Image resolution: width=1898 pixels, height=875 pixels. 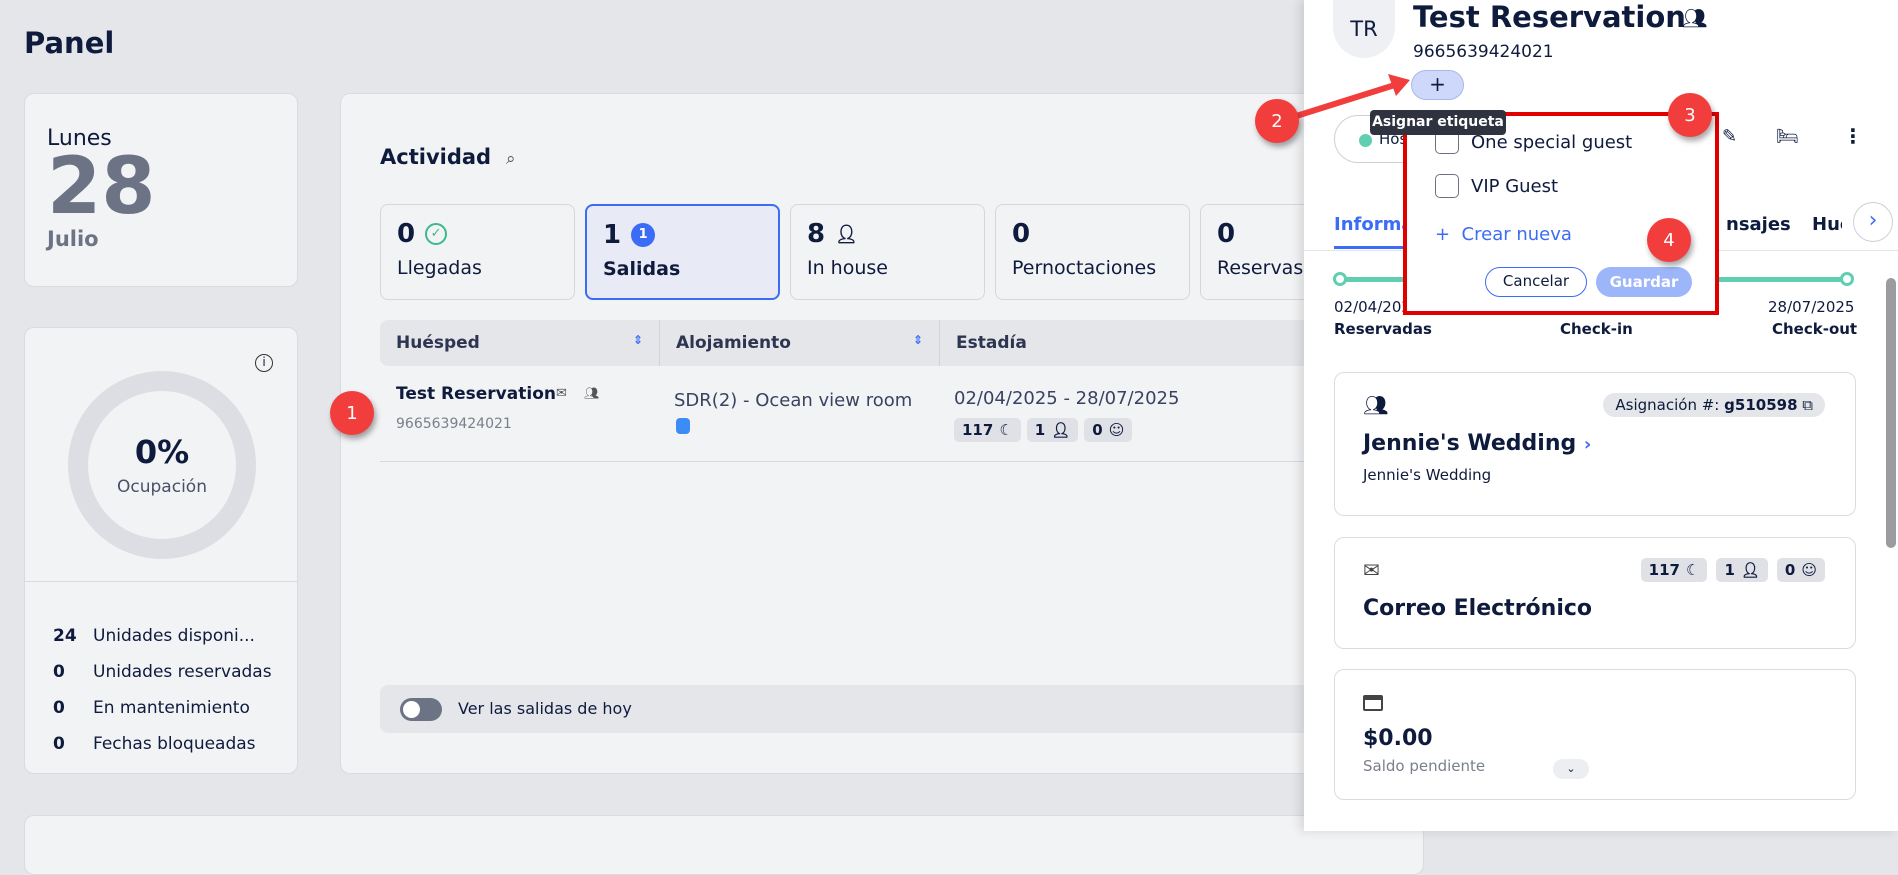 What do you see at coordinates (162, 452) in the screenshot?
I see `occupancy-percent: 0%` at bounding box center [162, 452].